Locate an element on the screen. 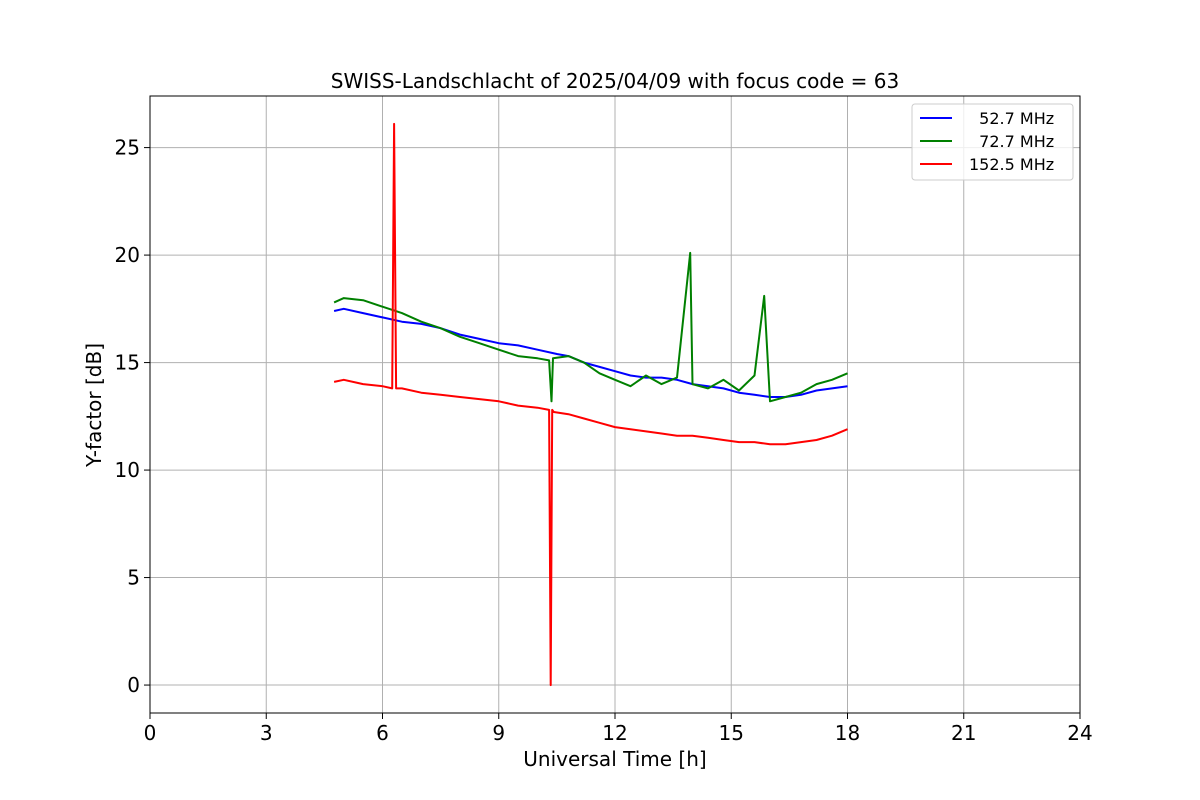 The height and width of the screenshot is (800, 1200). y-tick-label: 15 is located at coordinates (127, 363).